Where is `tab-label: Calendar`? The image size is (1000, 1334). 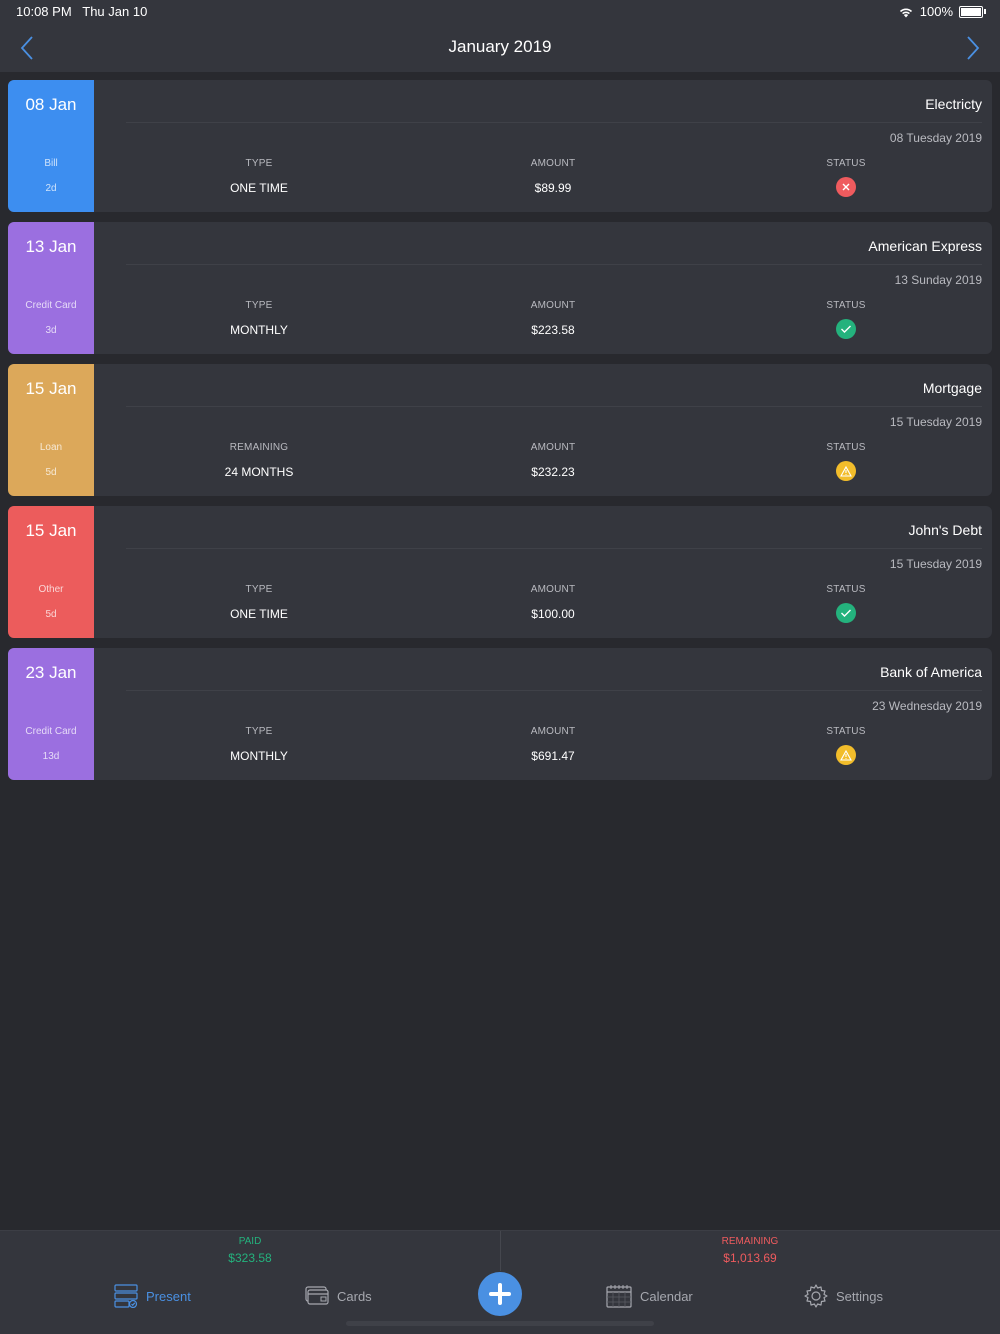 tab-label: Calendar is located at coordinates (666, 1296).